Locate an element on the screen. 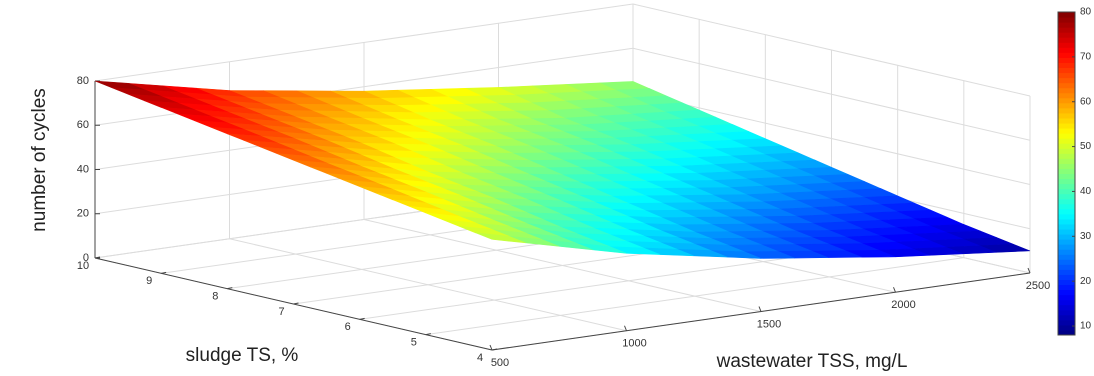  x-tick-label: 1000 is located at coordinates (634, 344).